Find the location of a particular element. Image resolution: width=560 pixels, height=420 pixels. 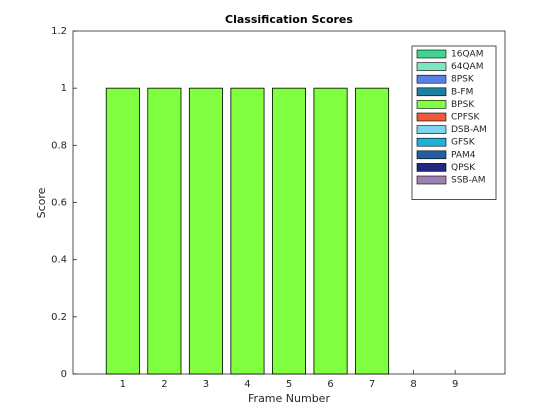

legend-label: PAM4 is located at coordinates (463, 155).